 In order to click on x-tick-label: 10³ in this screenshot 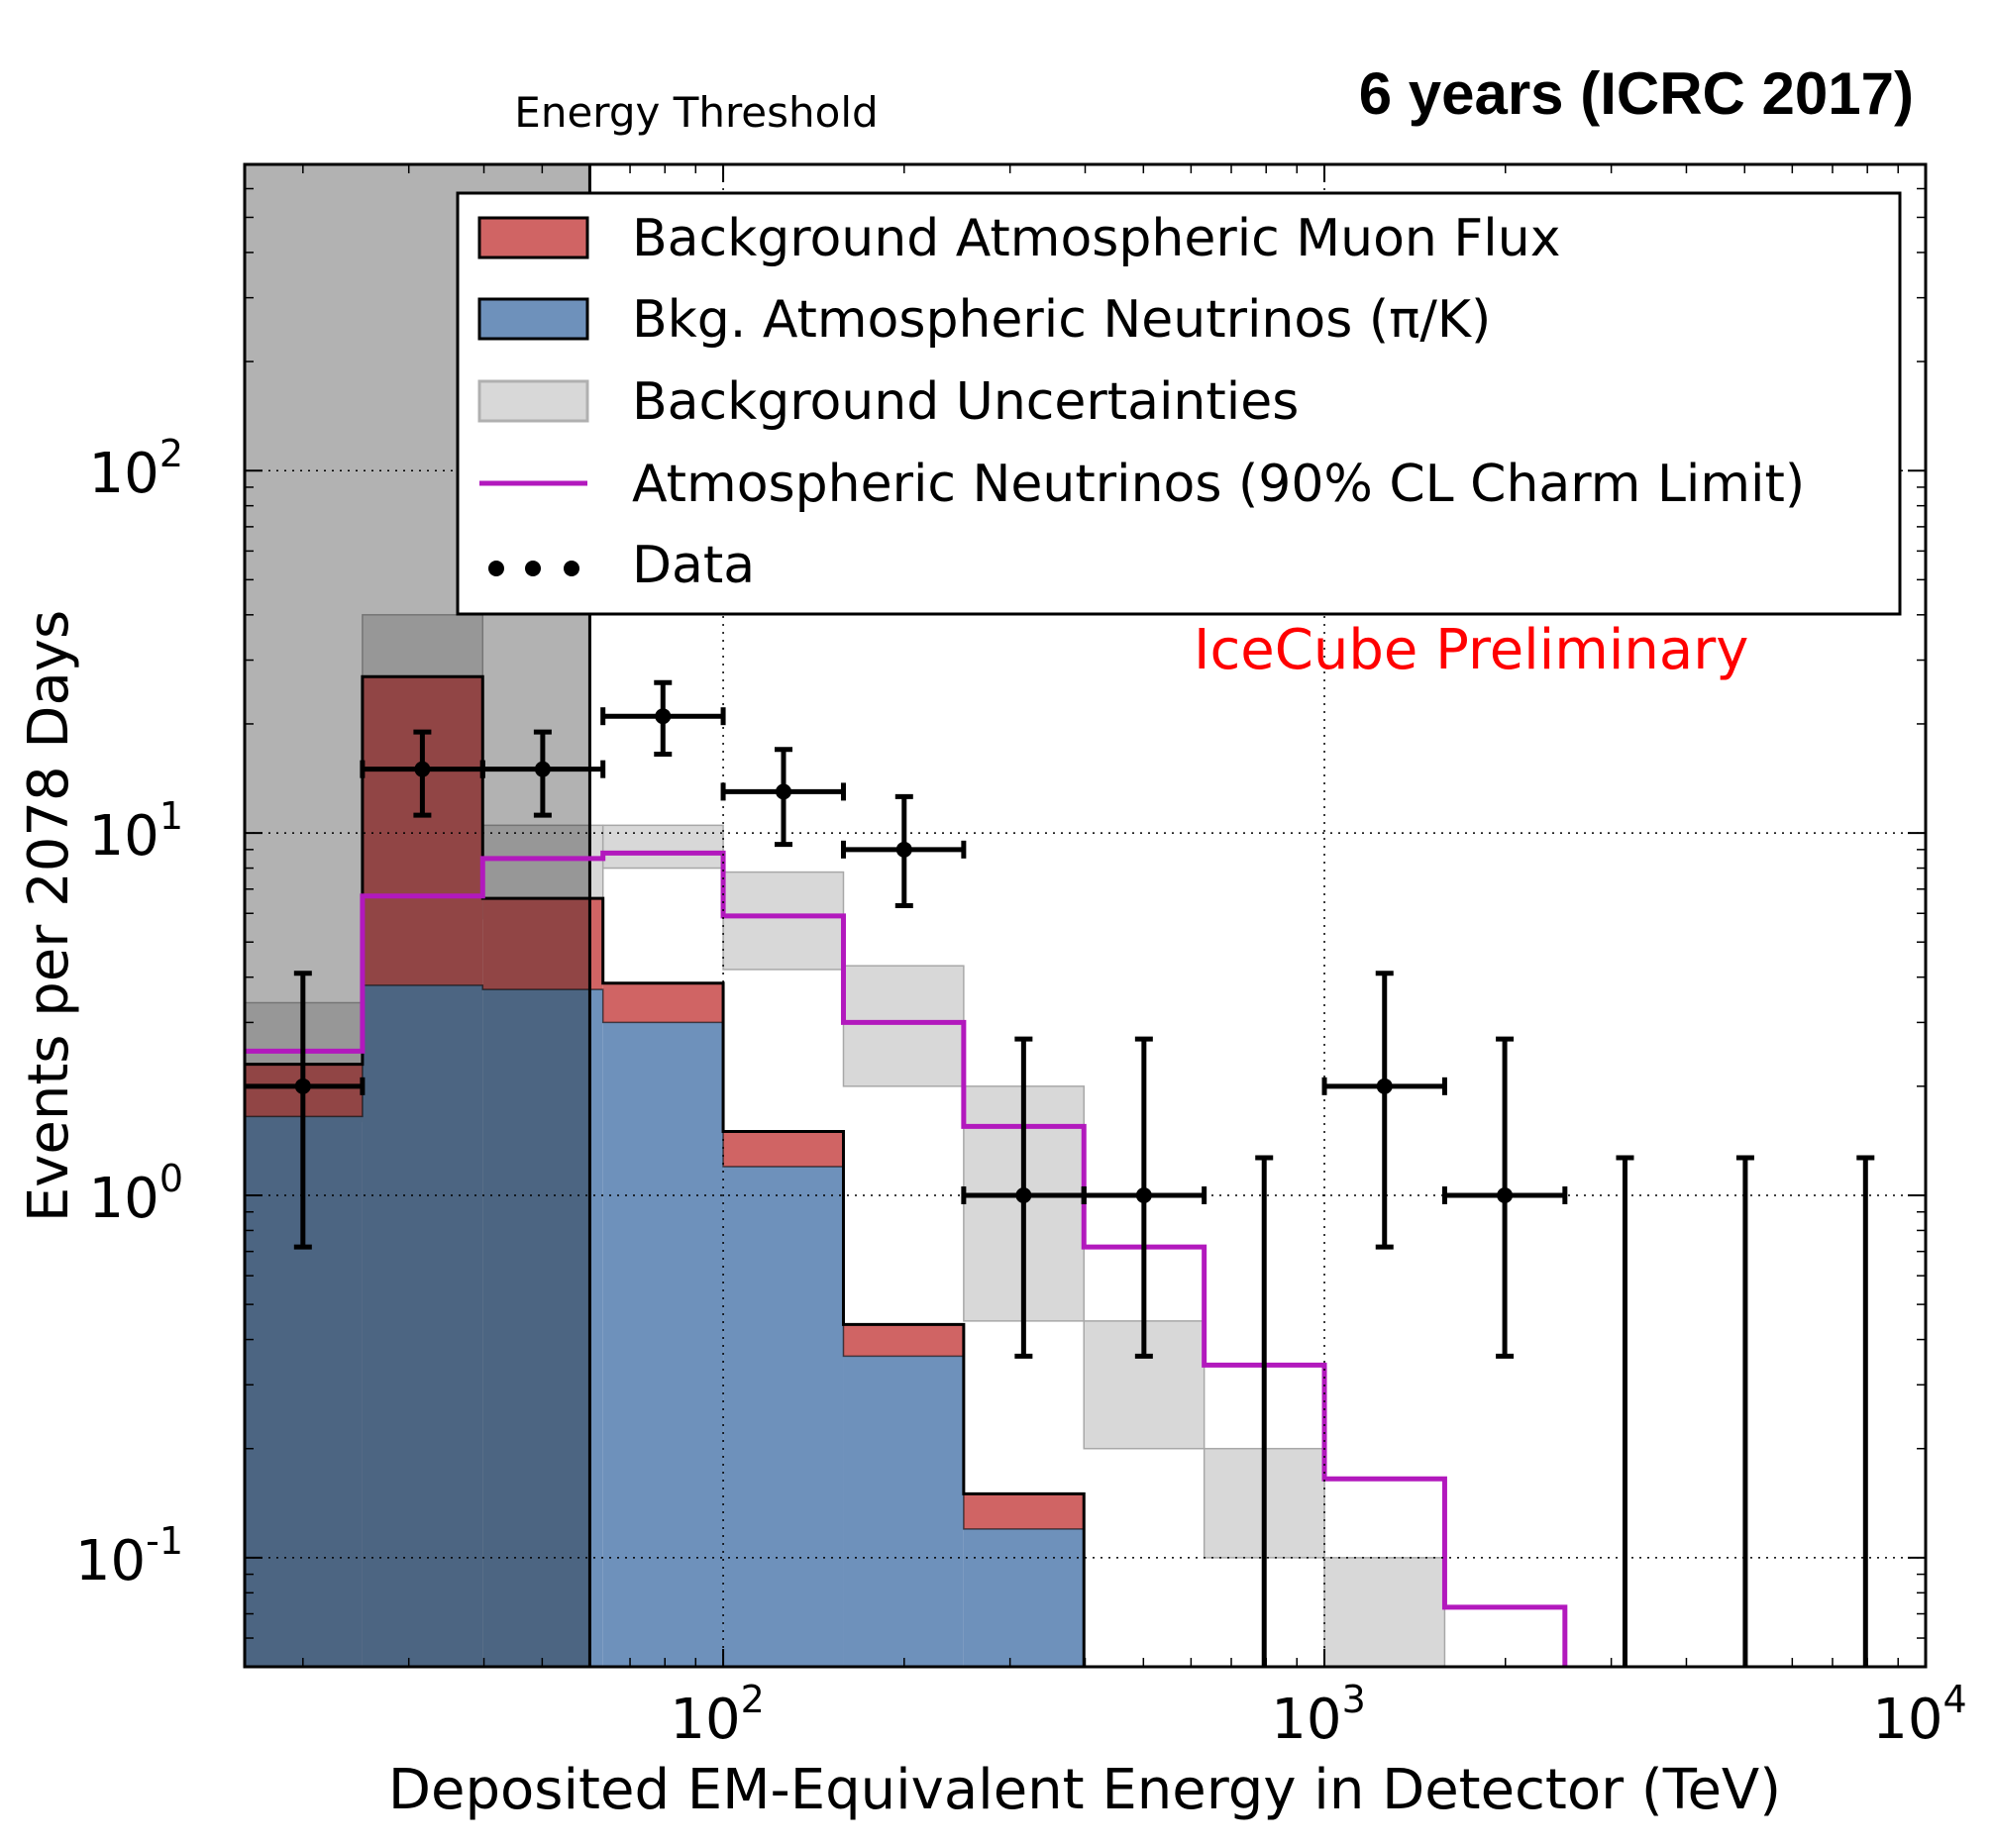, I will do `click(1318, 1715)`.